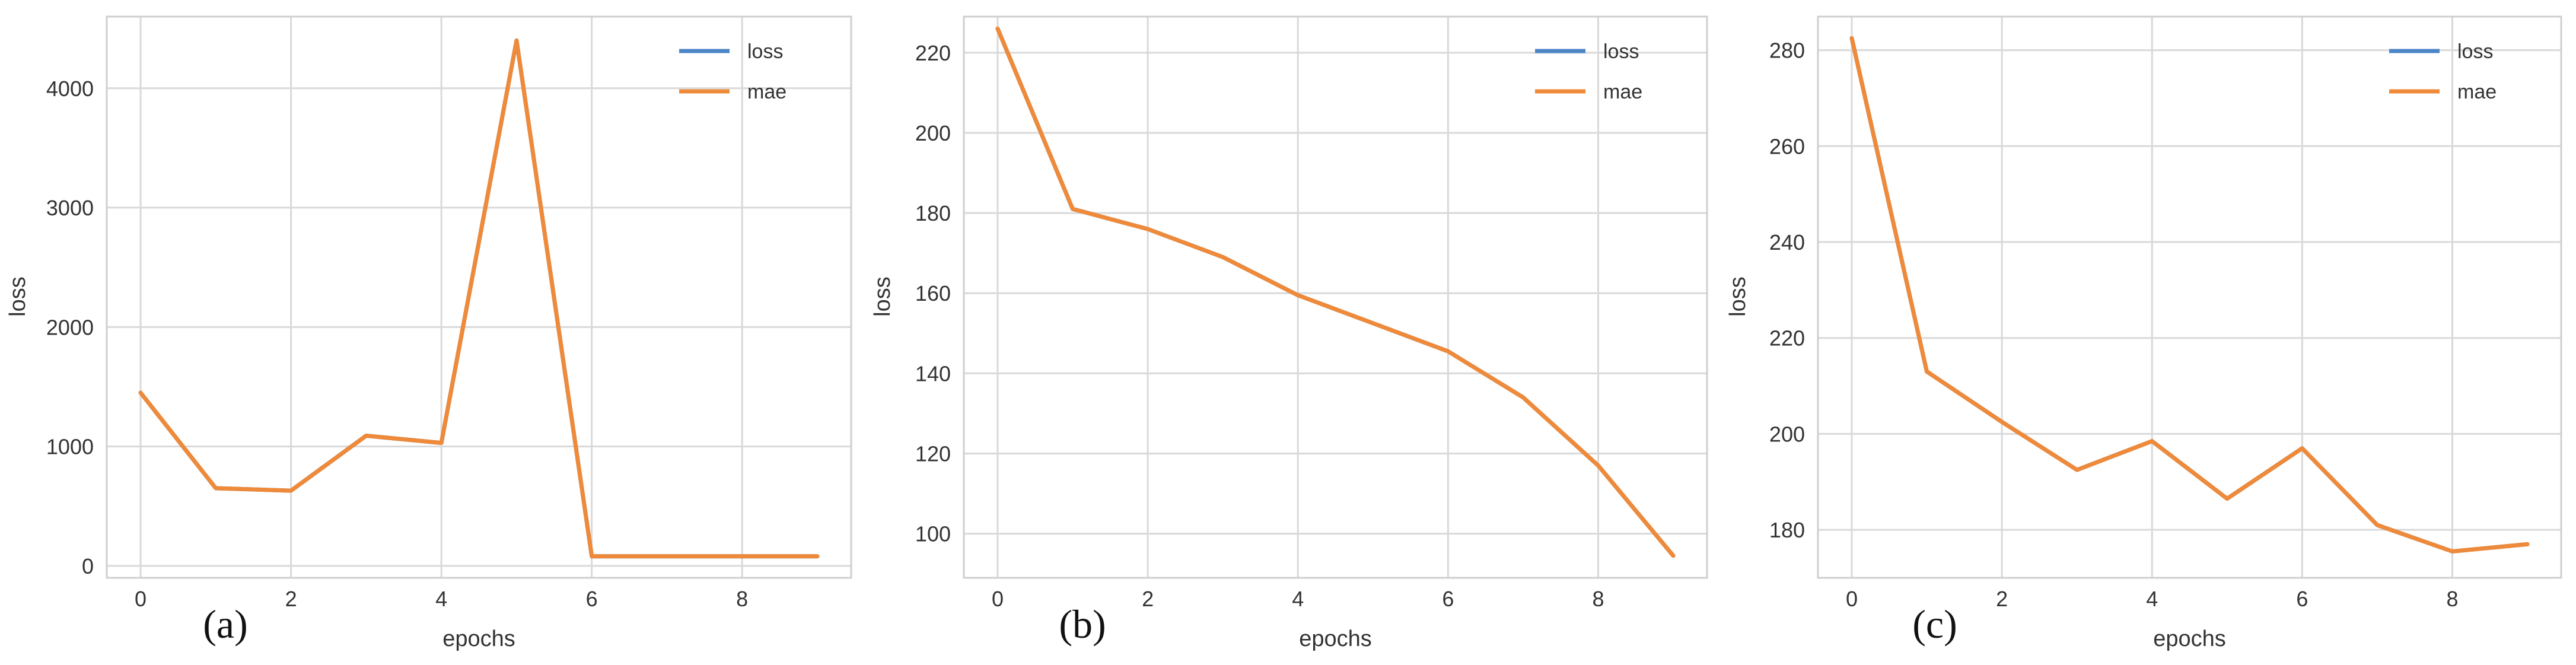  I want to click on y-tick-label: 3000, so click(70, 208).